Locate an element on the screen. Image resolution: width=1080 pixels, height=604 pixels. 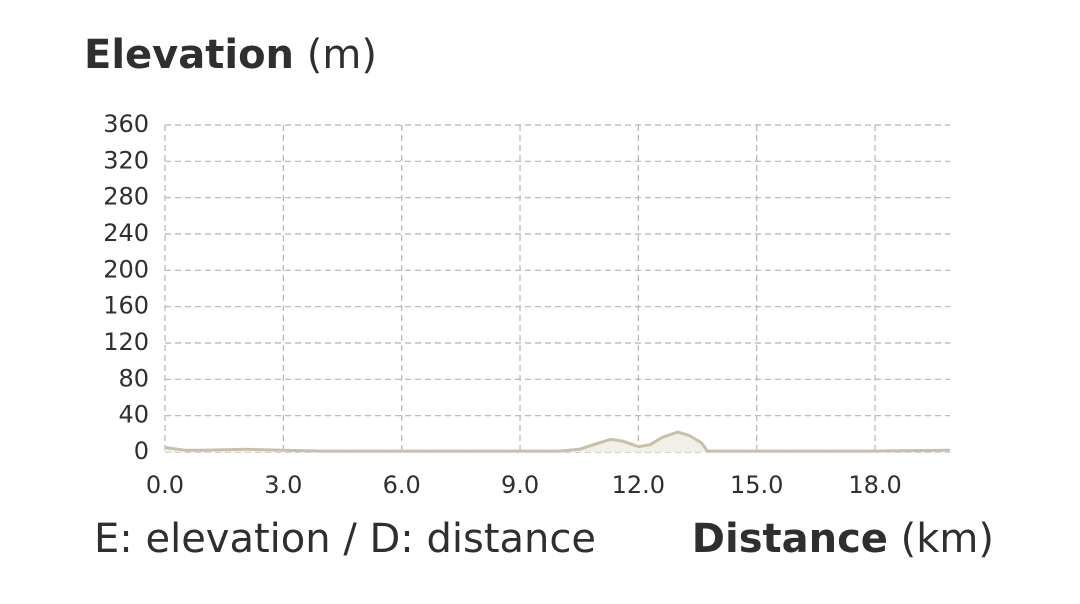
y-tick-label: 80 is located at coordinates (133, 378).